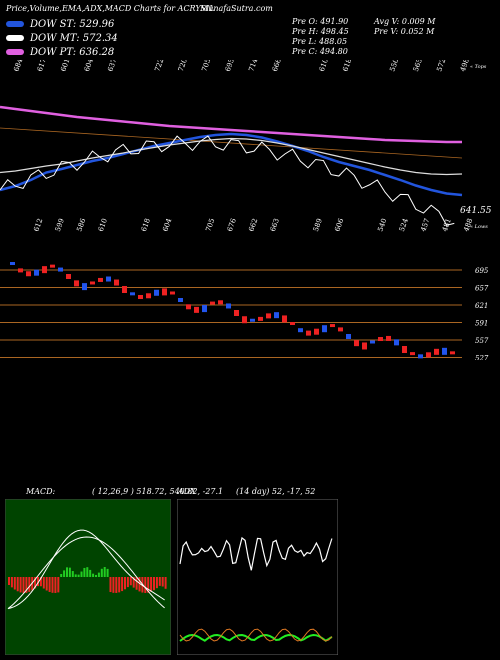 The image size is (500, 660). I want to click on bottom-label: 604, so click(167, 225).